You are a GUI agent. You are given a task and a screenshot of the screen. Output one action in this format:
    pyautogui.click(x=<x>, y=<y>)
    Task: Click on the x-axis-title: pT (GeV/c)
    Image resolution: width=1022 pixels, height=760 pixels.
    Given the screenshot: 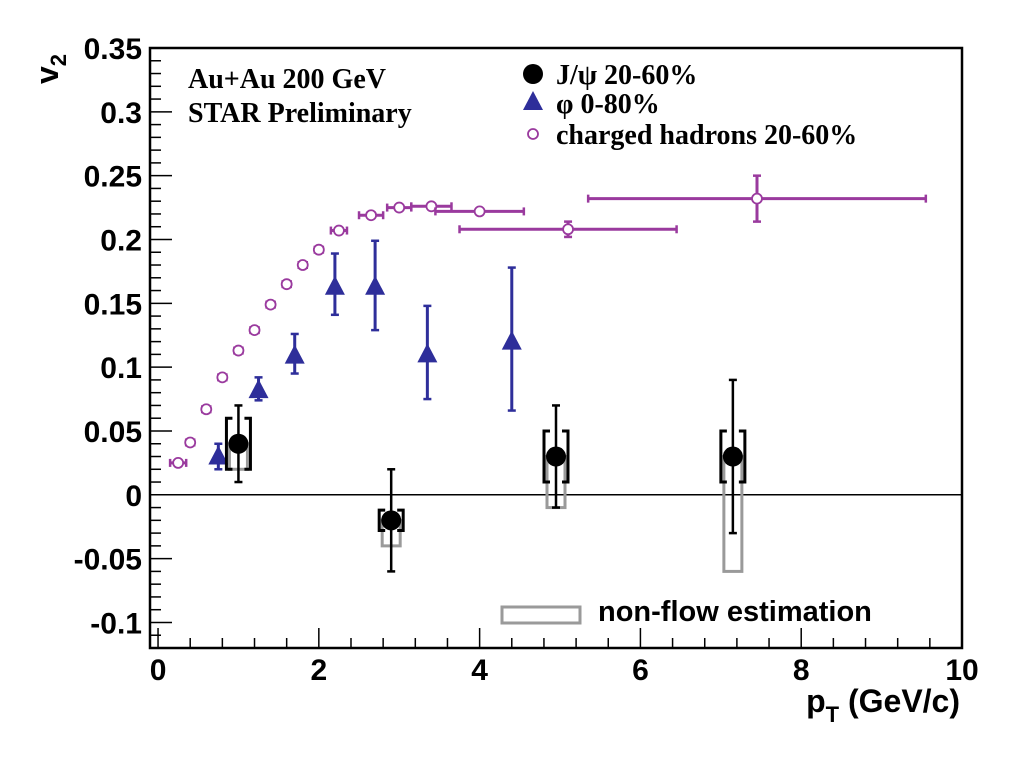 What is the action you would take?
    pyautogui.click(x=883, y=705)
    